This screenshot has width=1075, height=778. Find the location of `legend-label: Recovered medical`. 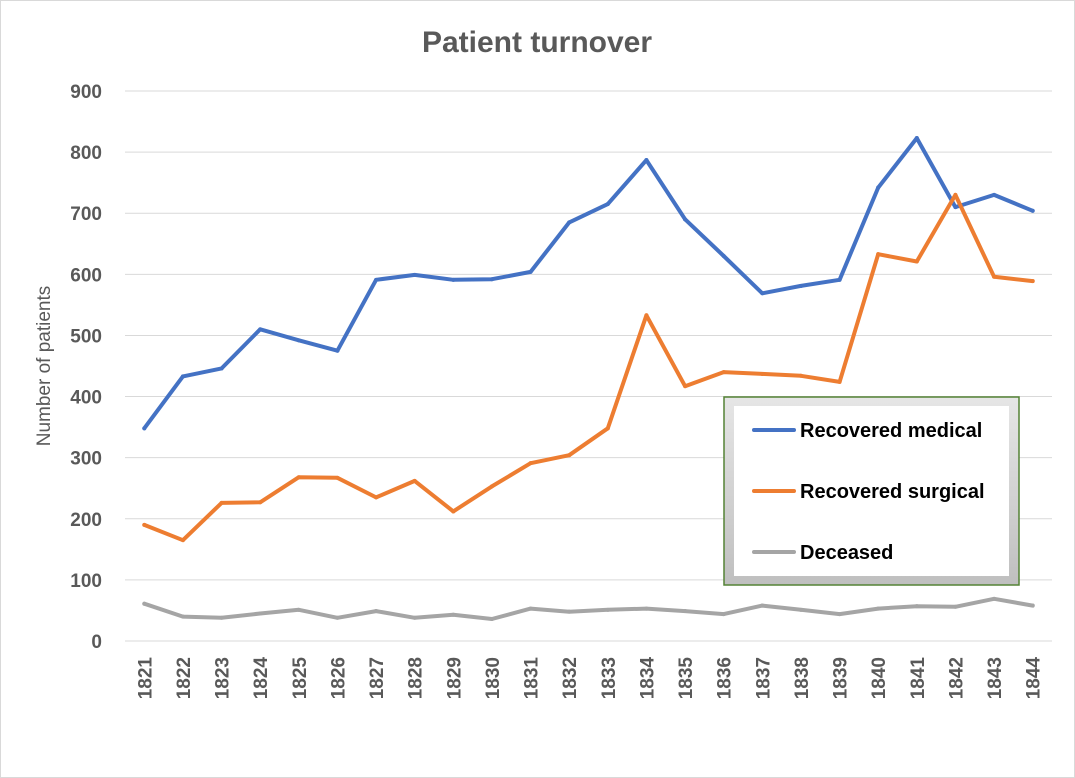

legend-label: Recovered medical is located at coordinates (891, 431).